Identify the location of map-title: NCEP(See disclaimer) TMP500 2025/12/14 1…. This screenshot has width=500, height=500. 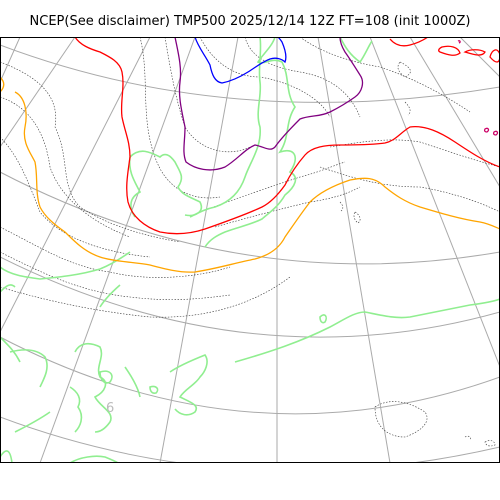
(250, 21).